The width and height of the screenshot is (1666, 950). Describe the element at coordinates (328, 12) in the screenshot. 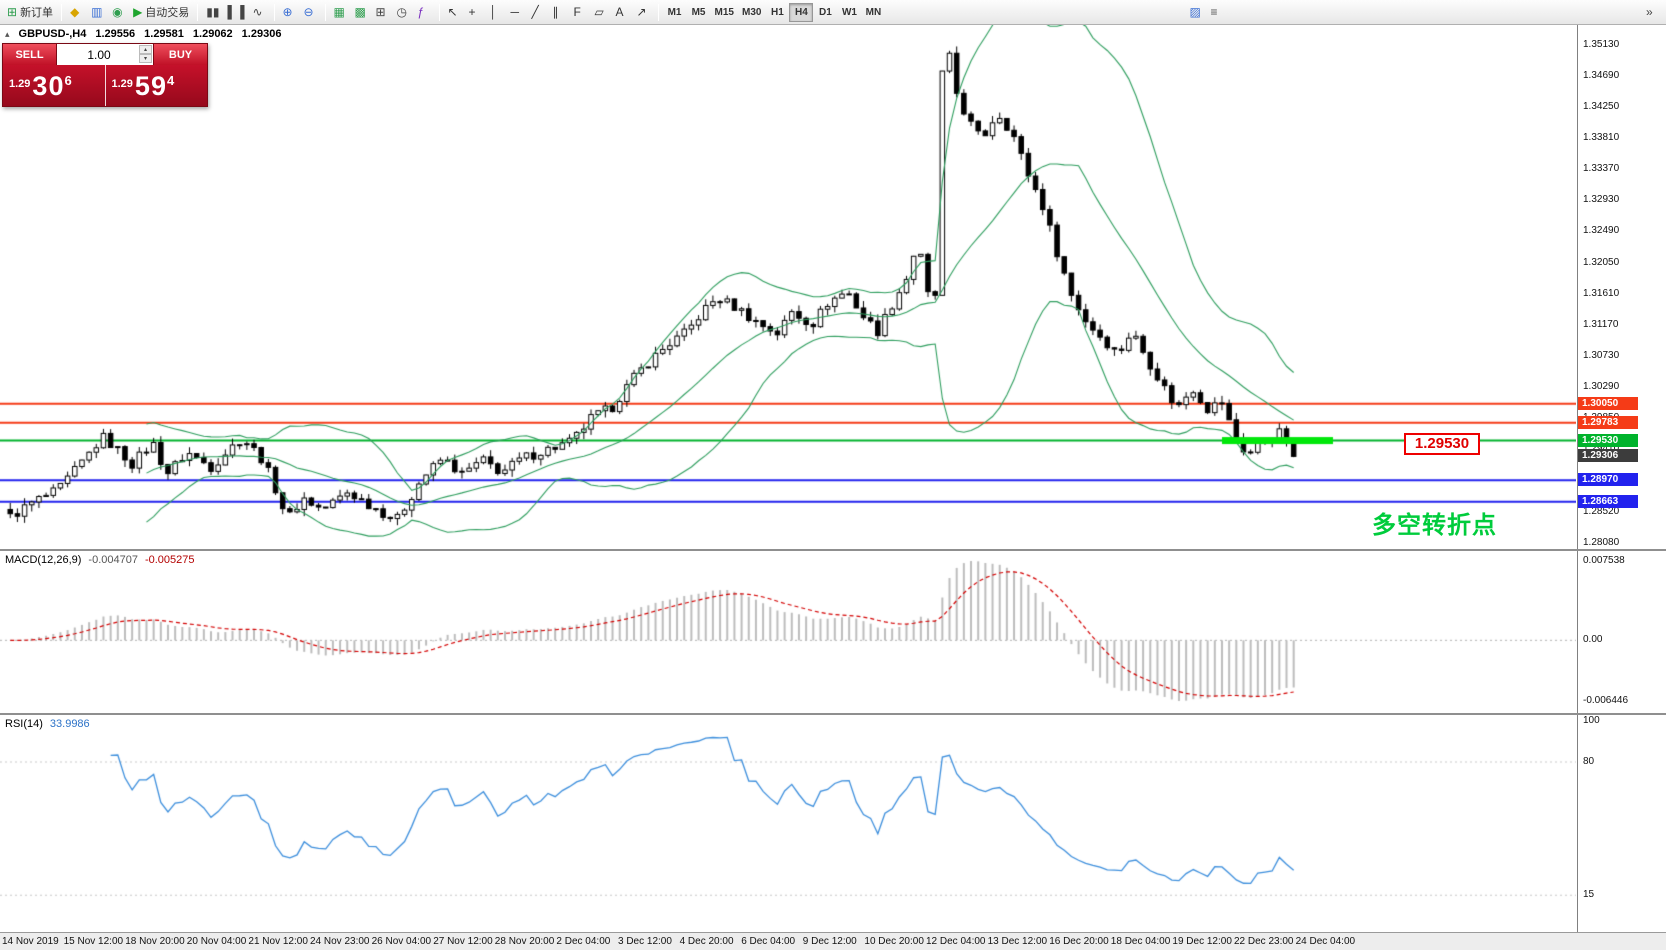

I see `toolbar-buttons: ⊞ 新订单 ◆ ▥ ◉ ▶ 自动交易 ▮▮ ▌▐ ∿ ⊕ ⊖ ▦ ▩ ⊞ ◷ ƒ ↖ + │ ─ ╱ ∥ F ▱ A ↗` at that location.